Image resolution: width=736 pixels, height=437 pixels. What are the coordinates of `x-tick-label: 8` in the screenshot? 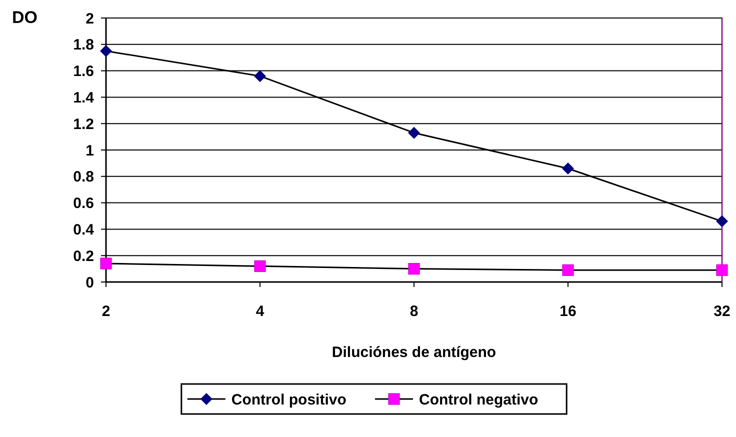 It's located at (414, 311).